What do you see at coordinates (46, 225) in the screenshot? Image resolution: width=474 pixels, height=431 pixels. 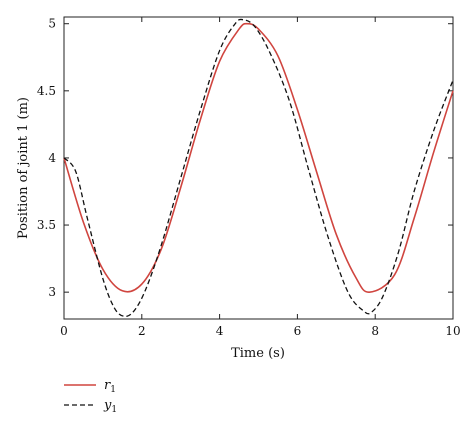 I see `y-tick-label: 3.5` at bounding box center [46, 225].